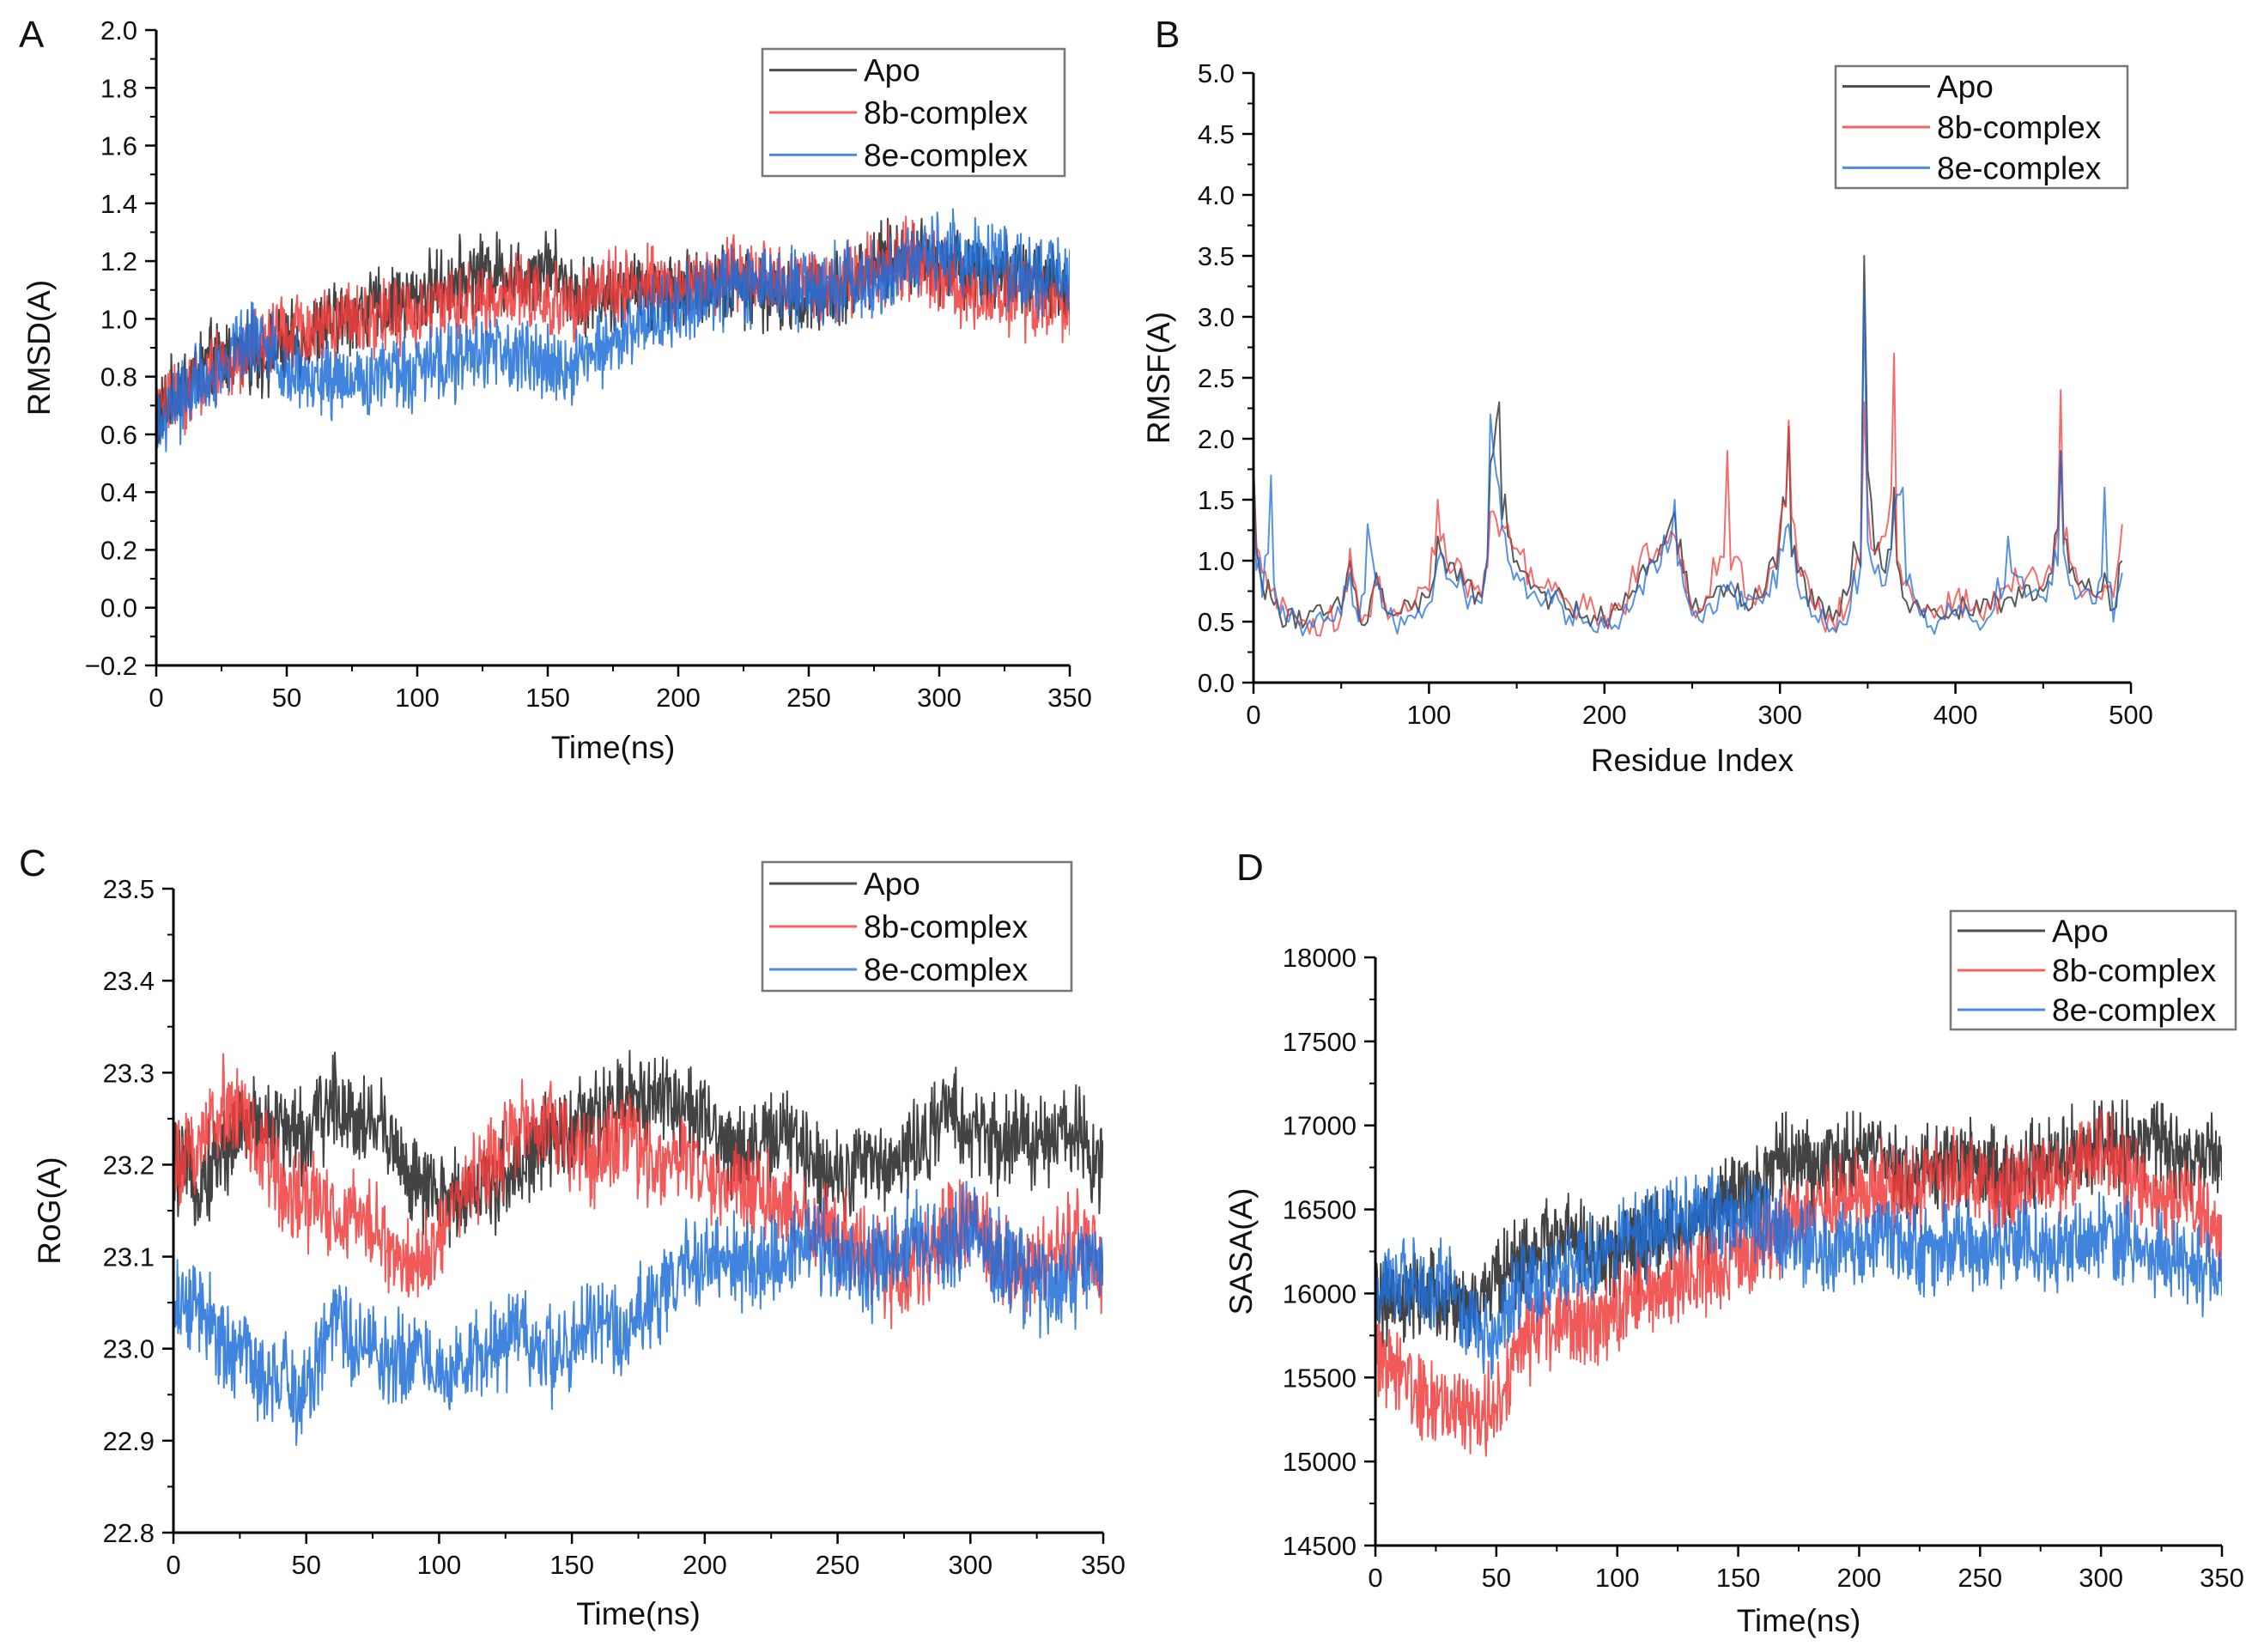 The width and height of the screenshot is (2258, 1652). I want to click on y-axis-title: RoG(A), so click(49, 1210).